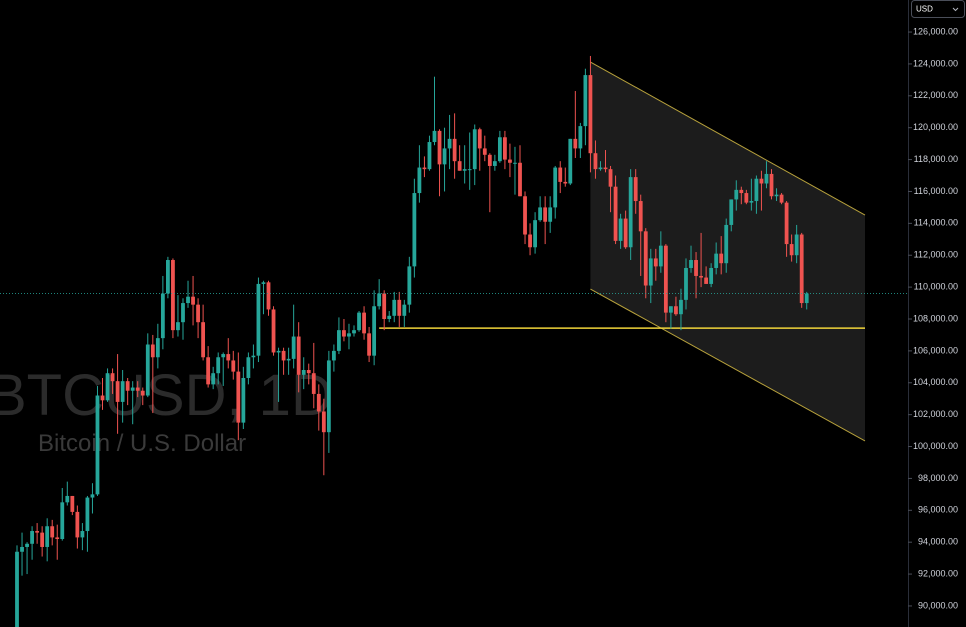 This screenshot has height=627, width=966. Describe the element at coordinates (938, 542) in the screenshot. I see `y-tick-label: 94,000.00` at that location.